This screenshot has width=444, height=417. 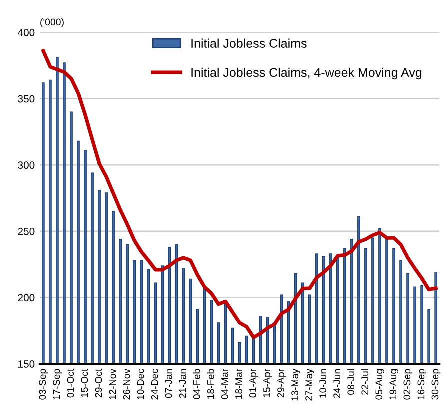 I want to click on x-tick-label: 29-Oct, so click(x=98, y=383).